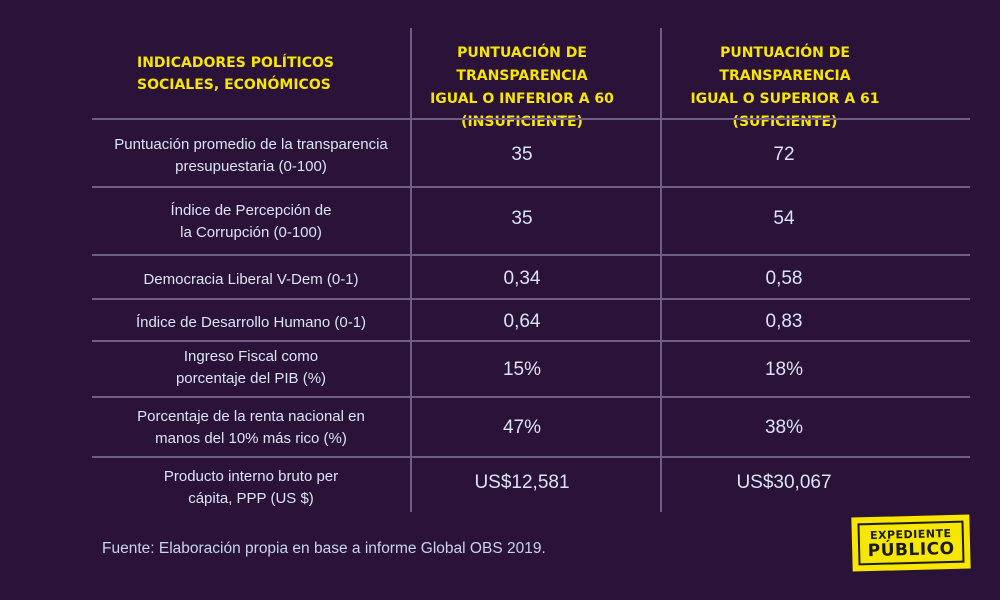 This screenshot has height=600, width=1000. I want to click on value-insufficient: 15%, so click(522, 369).